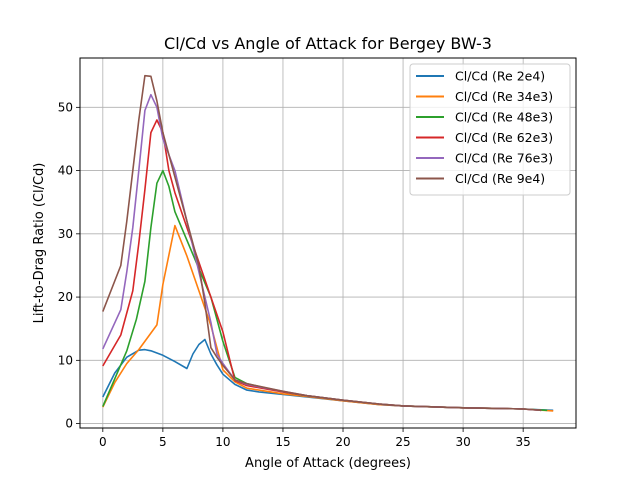  What do you see at coordinates (462, 442) in the screenshot?
I see `x-tick-label: 30` at bounding box center [462, 442].